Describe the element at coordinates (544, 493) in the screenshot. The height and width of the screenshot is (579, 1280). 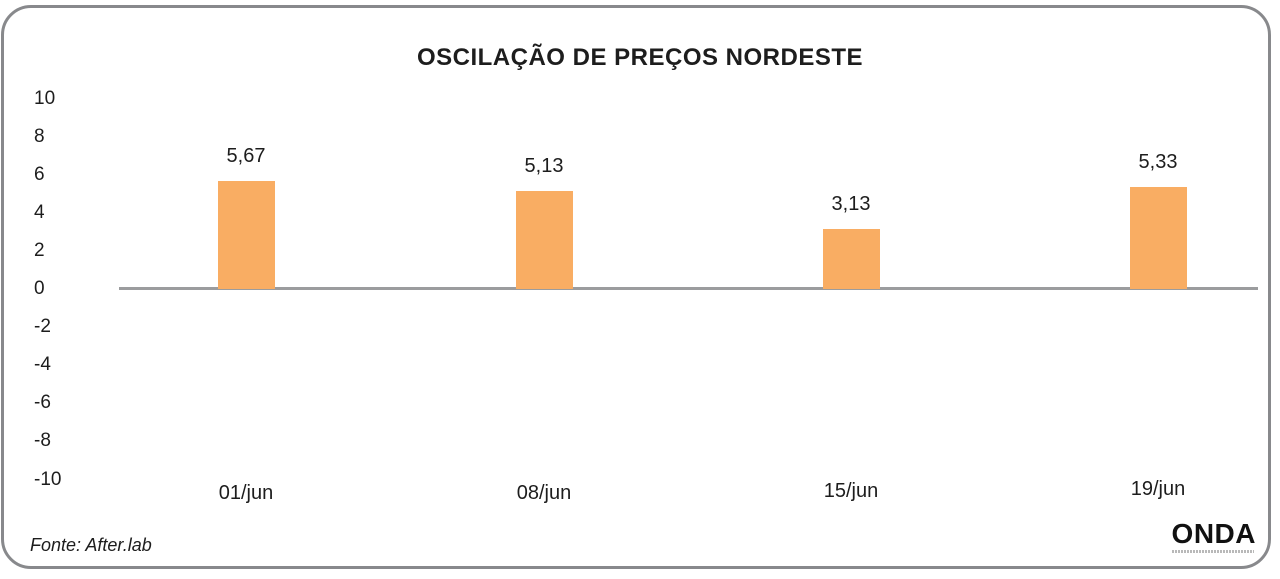
I see `x-axis-category-label: 08/jun` at that location.